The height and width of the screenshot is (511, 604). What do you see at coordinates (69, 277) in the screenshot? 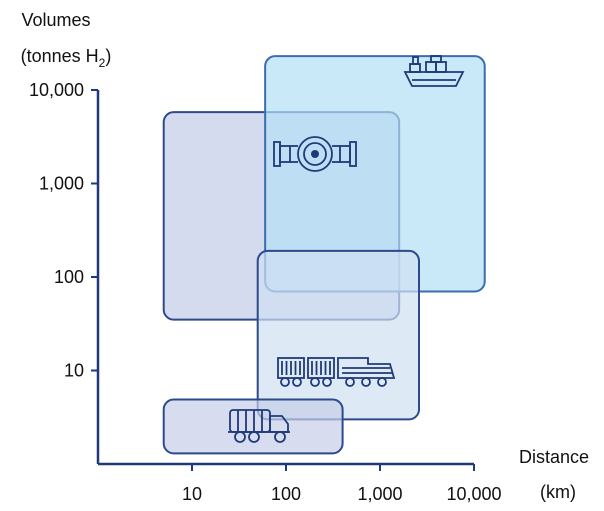
I see `y-tick-label: 100` at bounding box center [69, 277].